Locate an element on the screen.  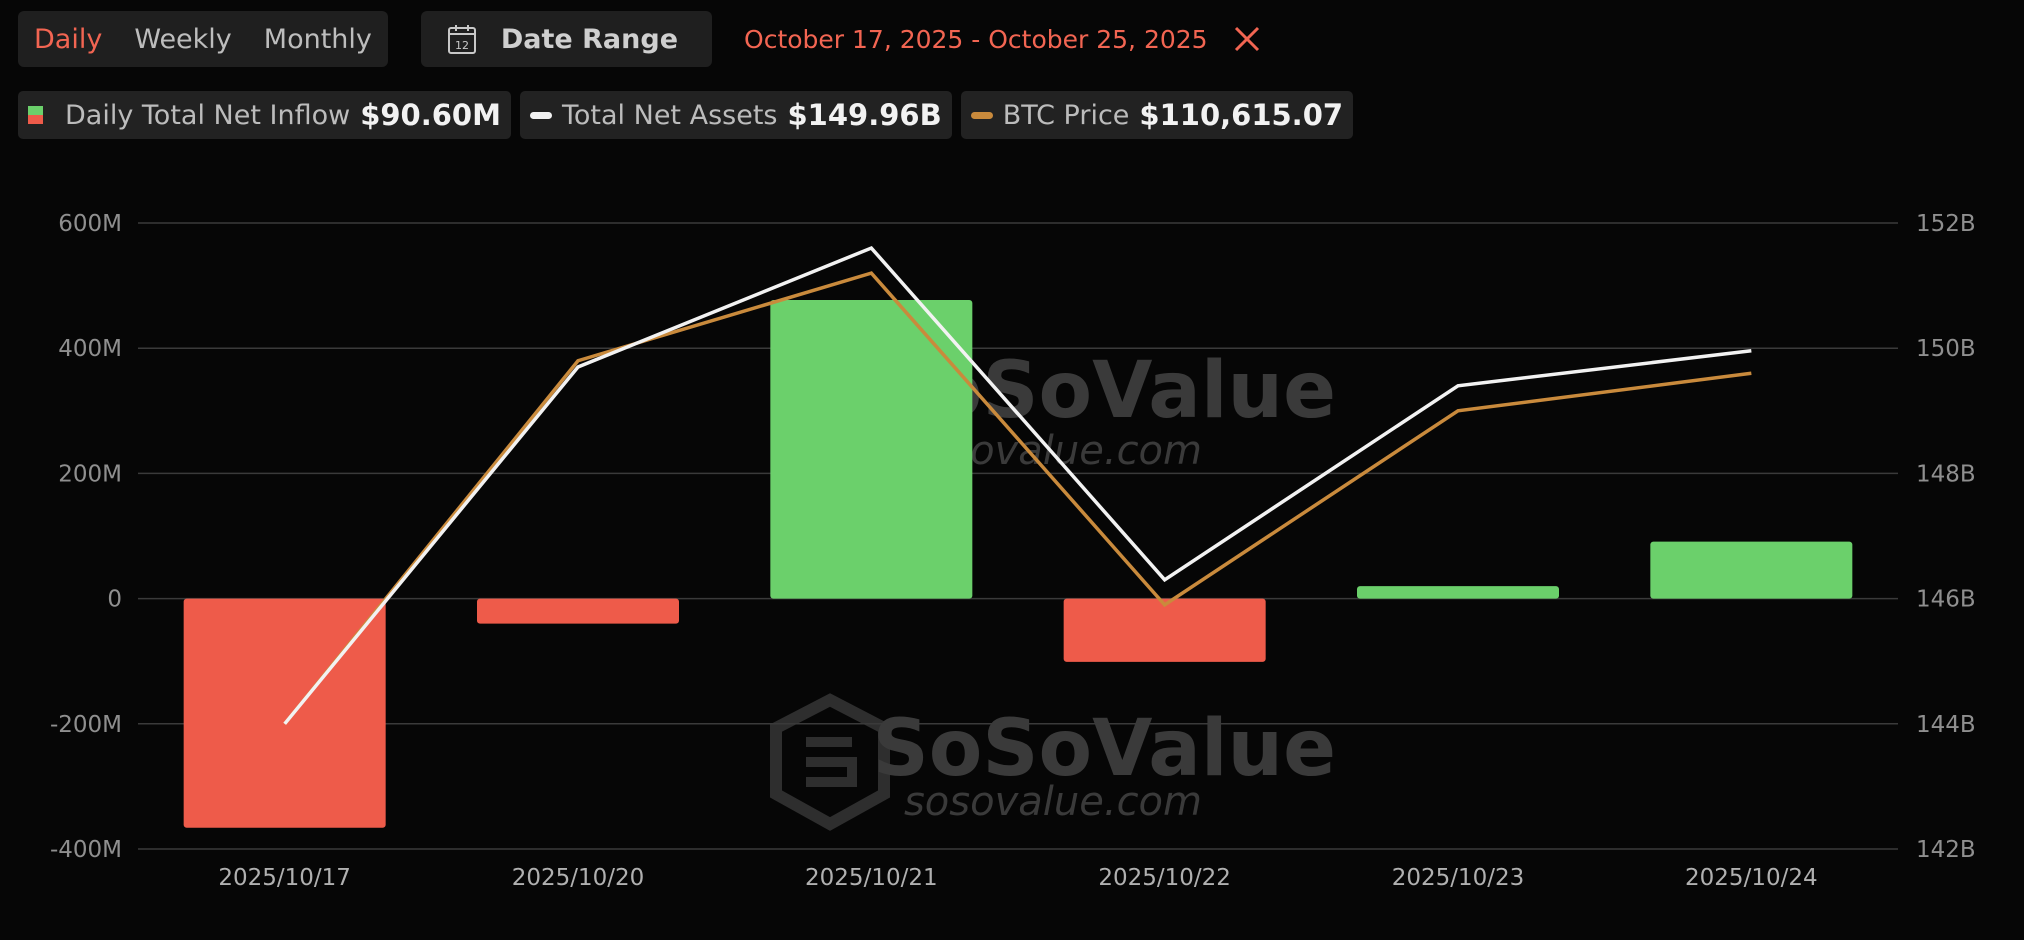
legend-label: Total Net Assets is located at coordinates (669, 115).